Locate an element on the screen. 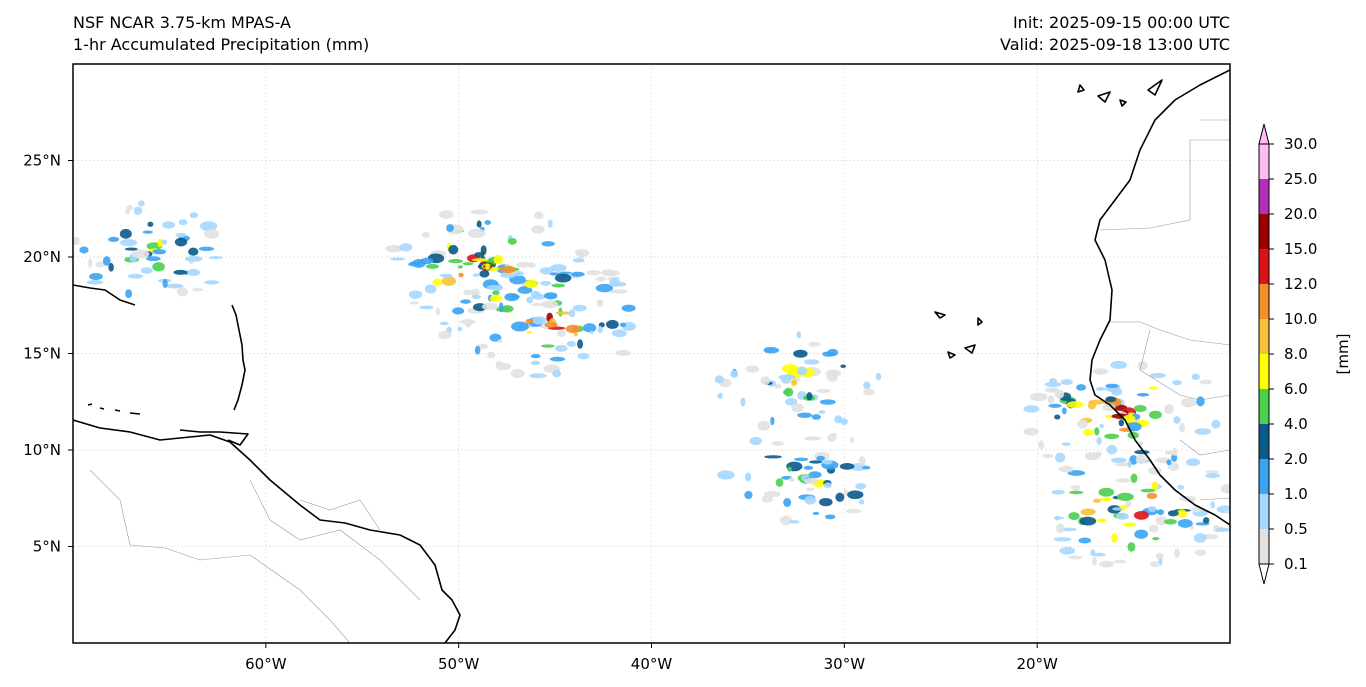 The width and height of the screenshot is (1366, 687). colorbar-segment is located at coordinates (1264, 371).